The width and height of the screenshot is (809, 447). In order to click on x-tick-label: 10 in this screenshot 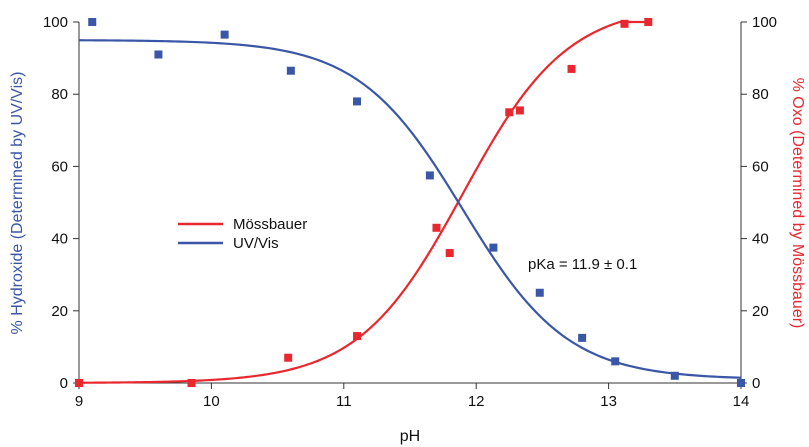, I will do `click(211, 401)`.